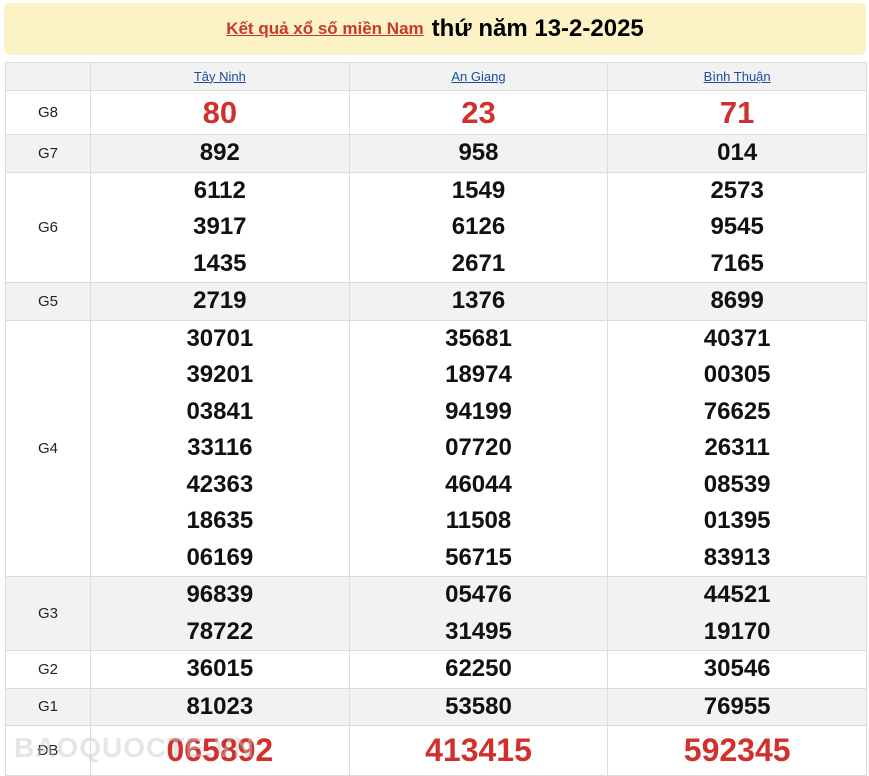 The height and width of the screenshot is (776, 869). I want to click on prize-label: G5, so click(48, 301).